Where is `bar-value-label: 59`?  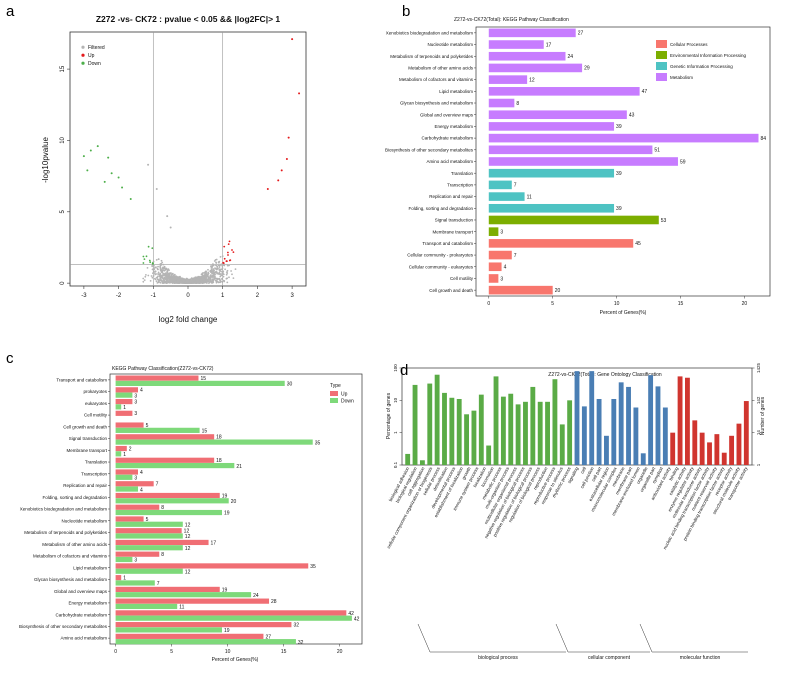 bar-value-label: 59 is located at coordinates (683, 162).